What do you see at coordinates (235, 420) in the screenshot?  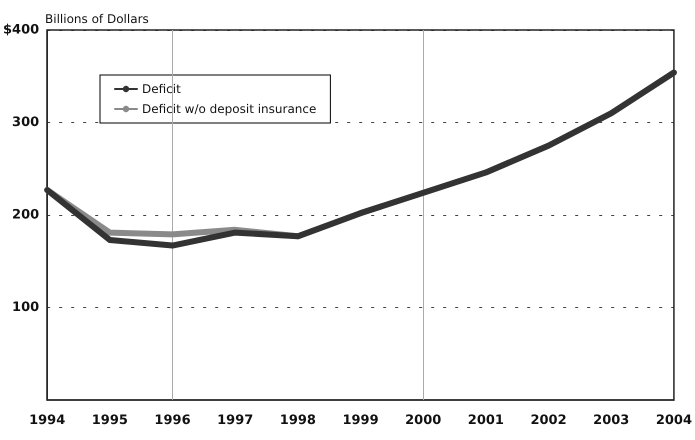 I see `x-tick-label: 1997` at bounding box center [235, 420].